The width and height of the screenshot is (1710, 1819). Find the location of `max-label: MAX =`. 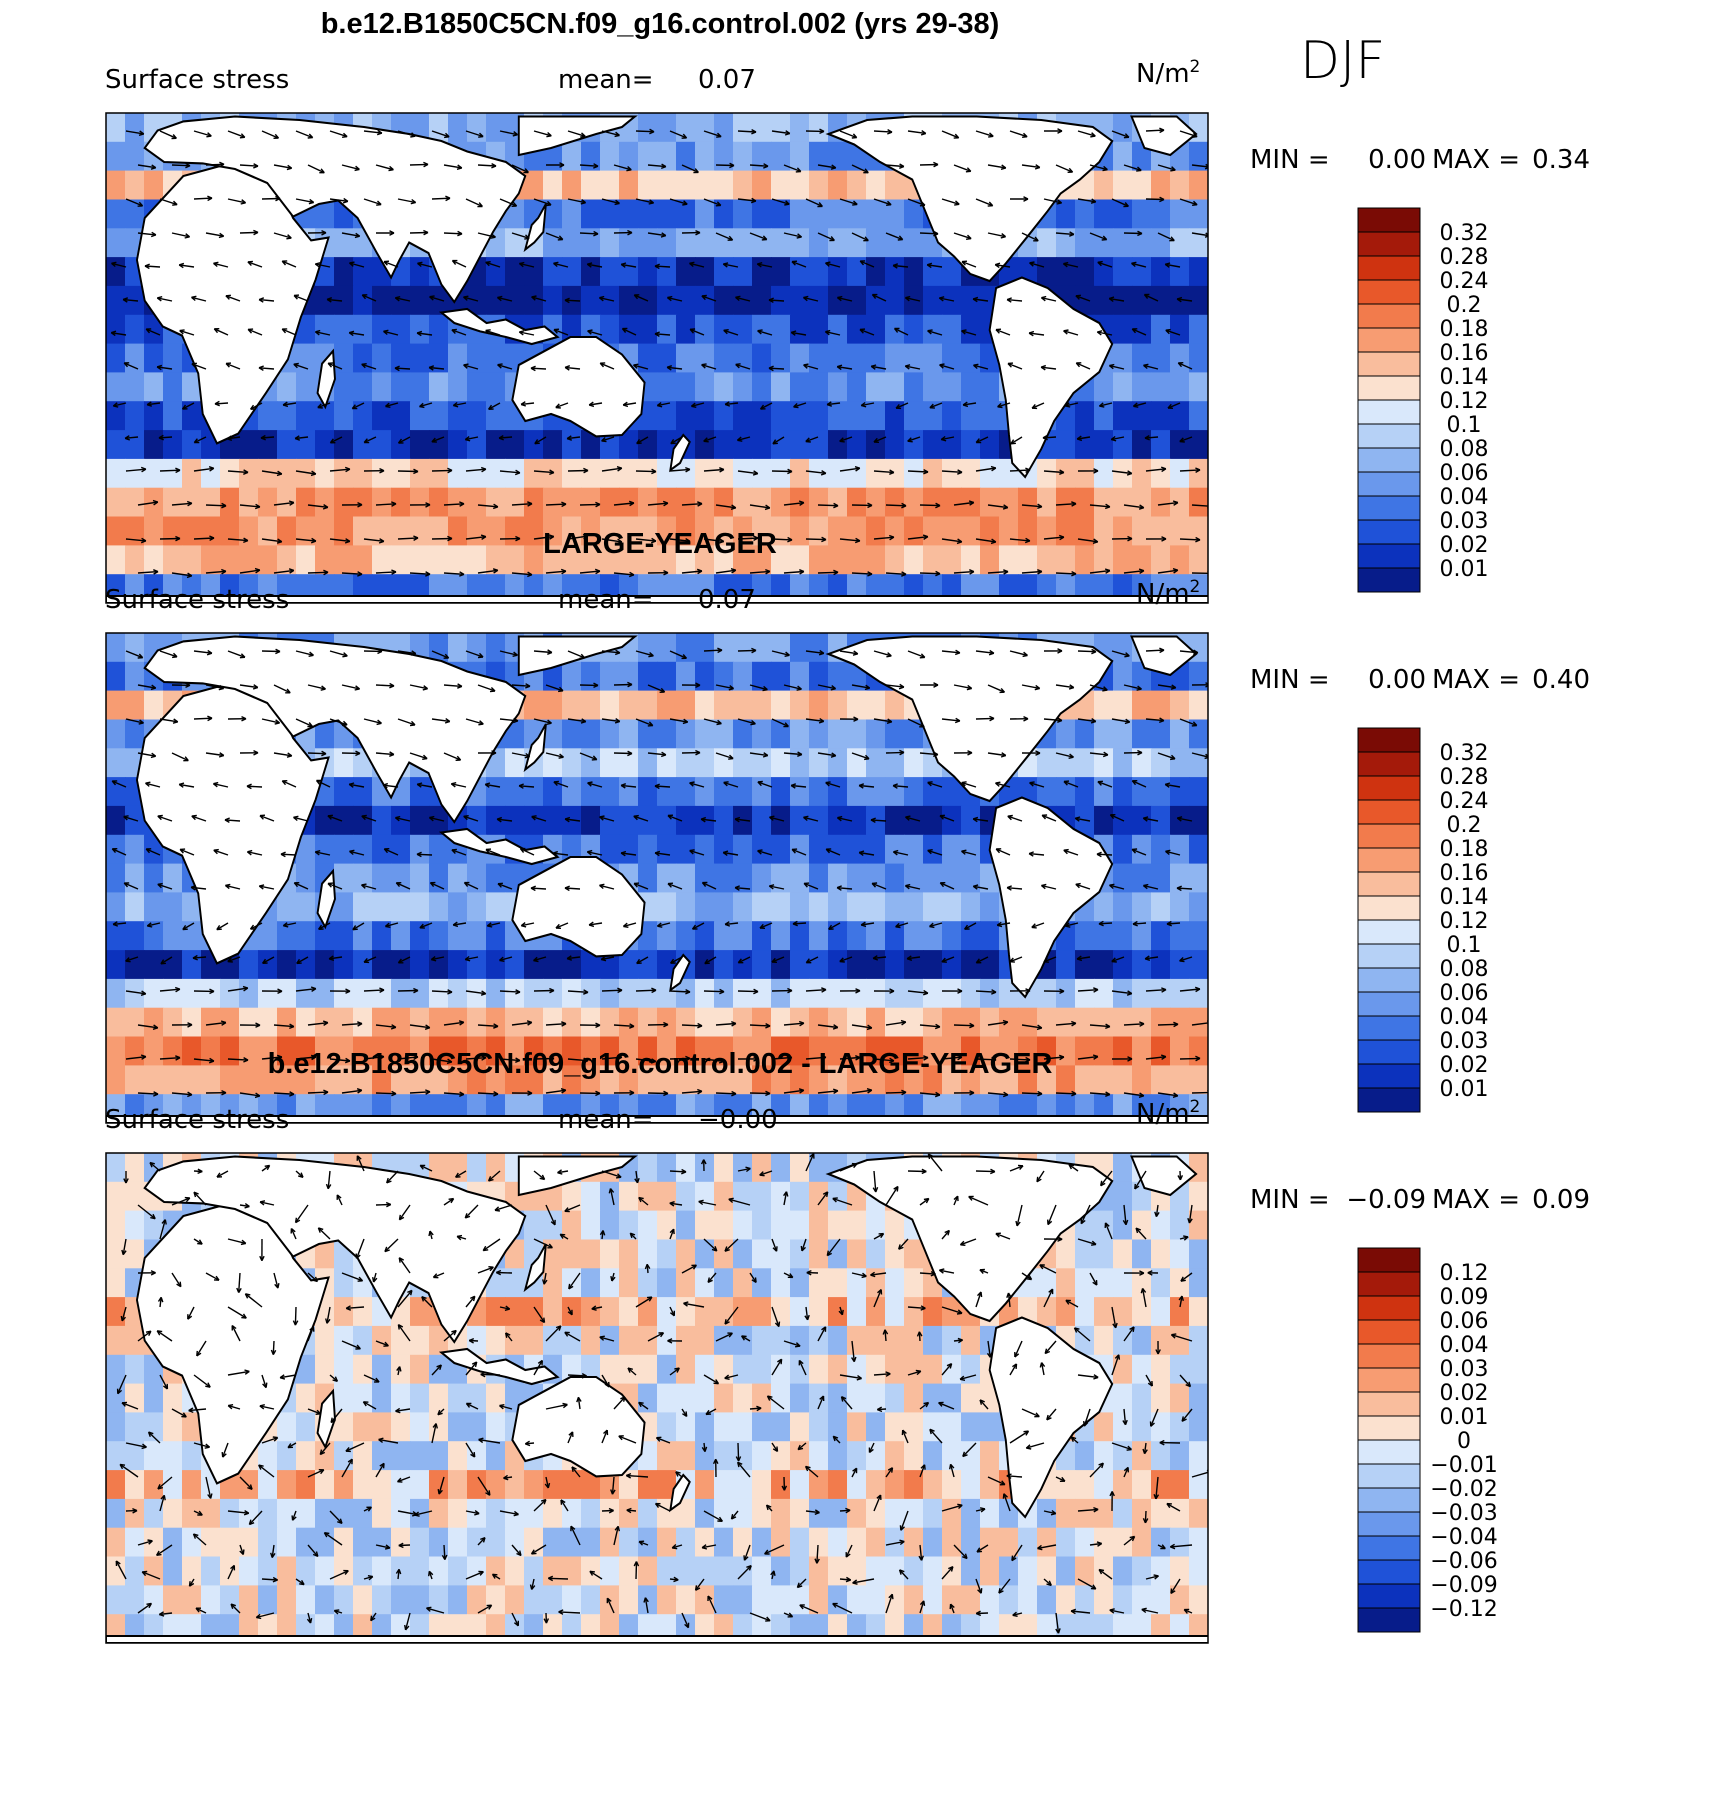

max-label: MAX = is located at coordinates (1476, 1200).